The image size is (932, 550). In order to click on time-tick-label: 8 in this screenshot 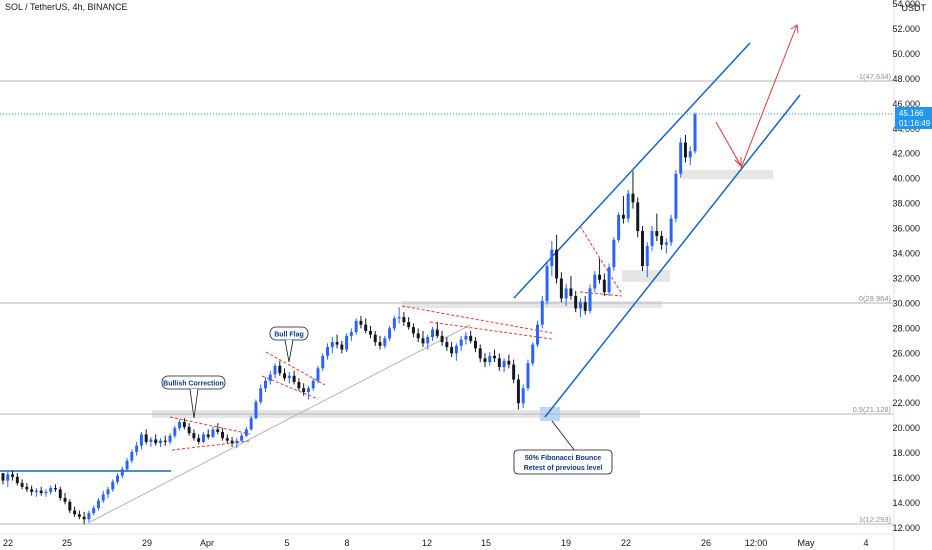, I will do `click(346, 543)`.